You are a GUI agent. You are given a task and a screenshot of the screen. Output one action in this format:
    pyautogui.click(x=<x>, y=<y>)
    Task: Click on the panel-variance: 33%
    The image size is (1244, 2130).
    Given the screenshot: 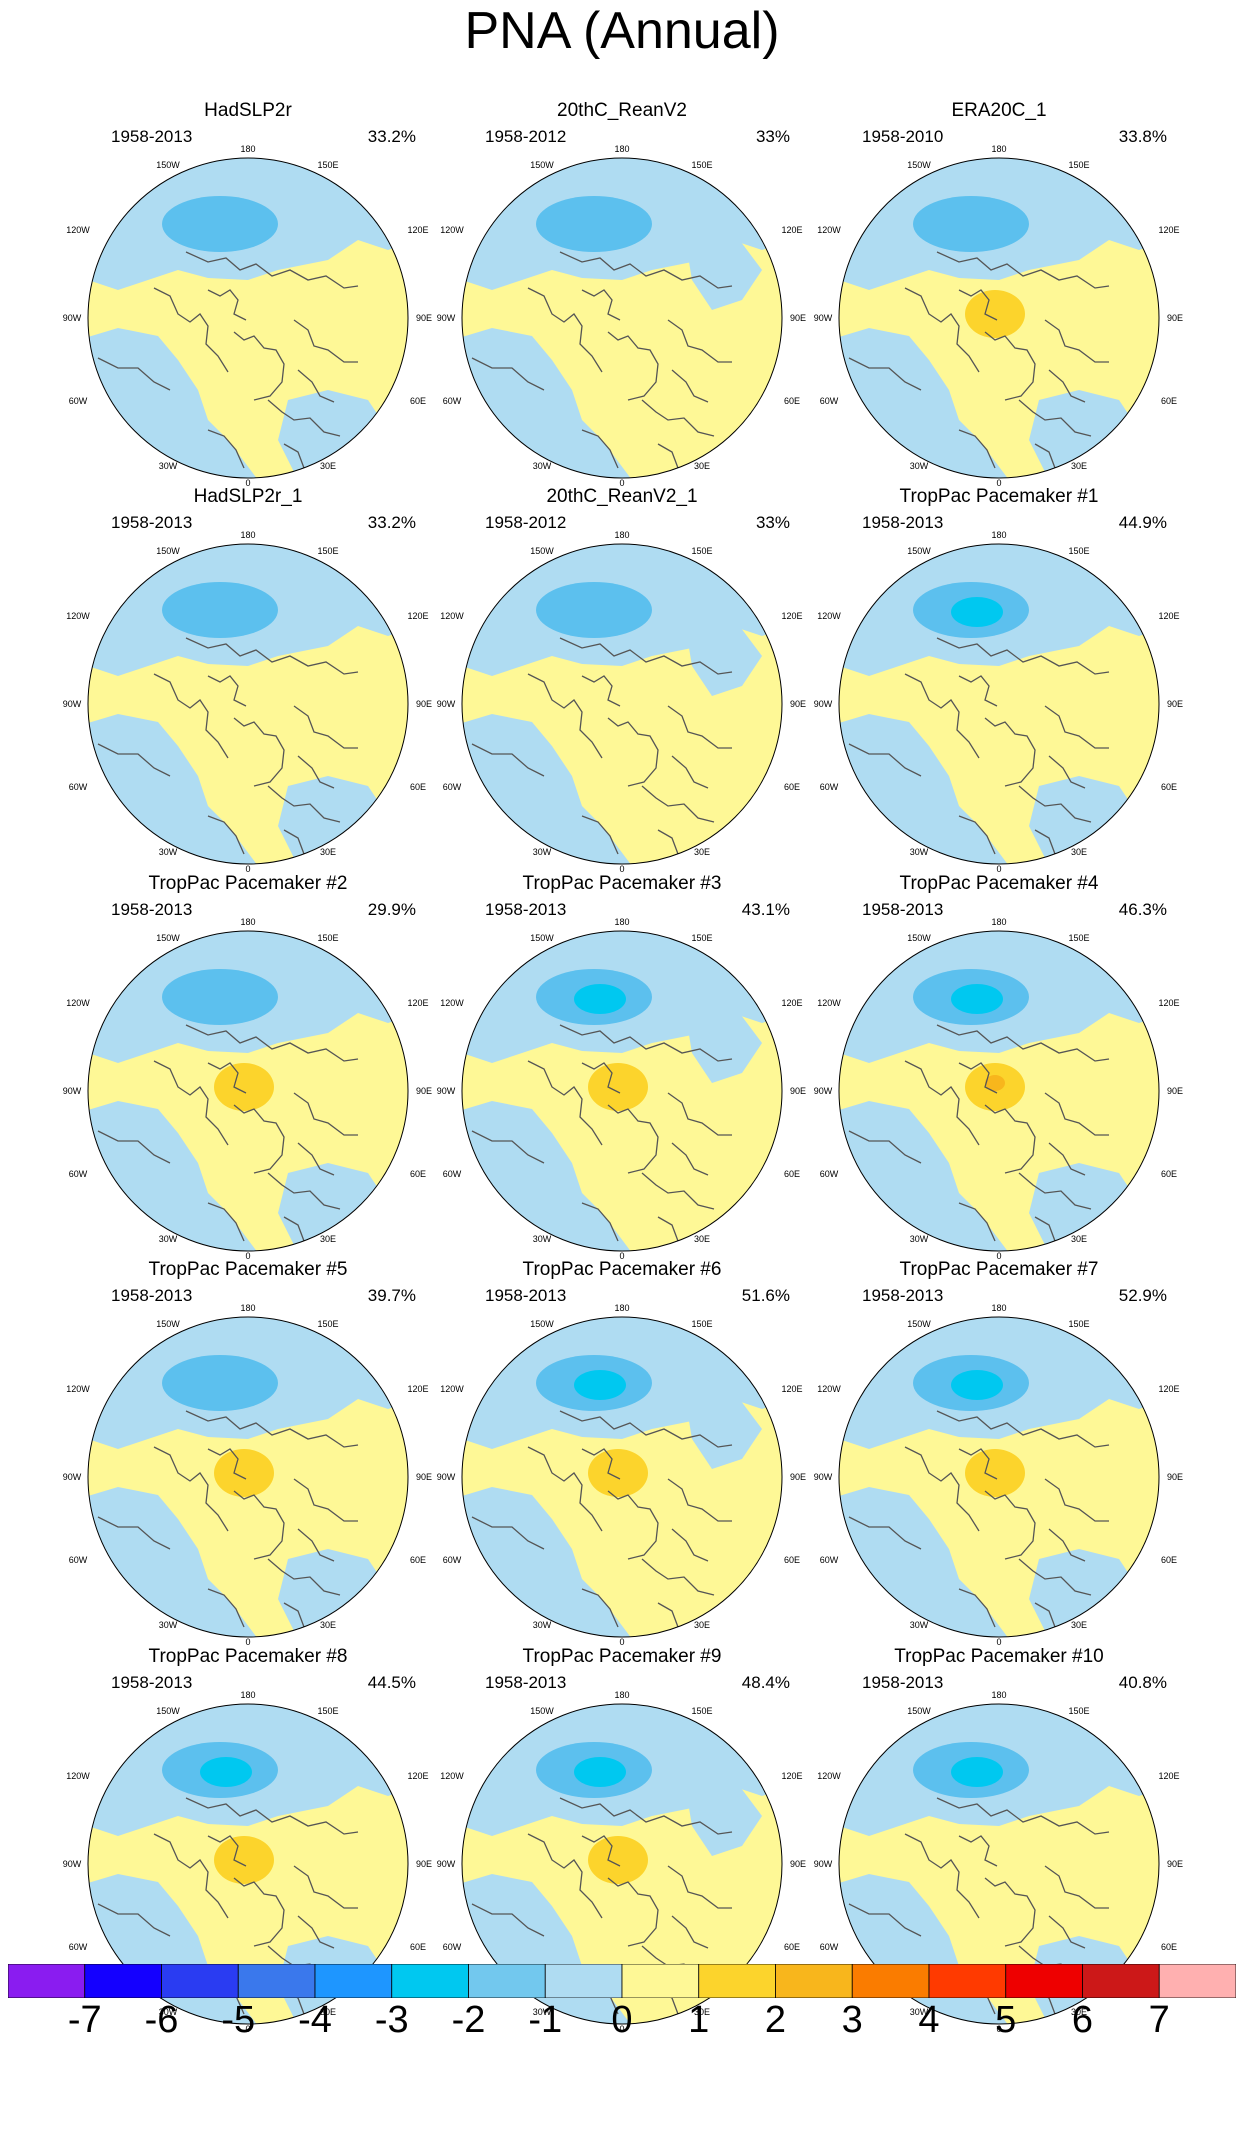 What is the action you would take?
    pyautogui.click(x=772, y=522)
    